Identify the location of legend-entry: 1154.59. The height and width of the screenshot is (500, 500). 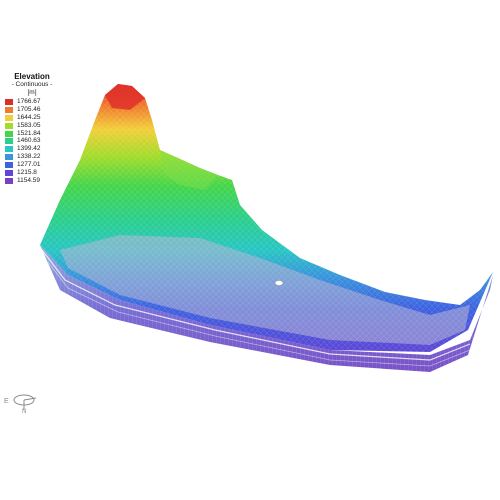
(32, 181).